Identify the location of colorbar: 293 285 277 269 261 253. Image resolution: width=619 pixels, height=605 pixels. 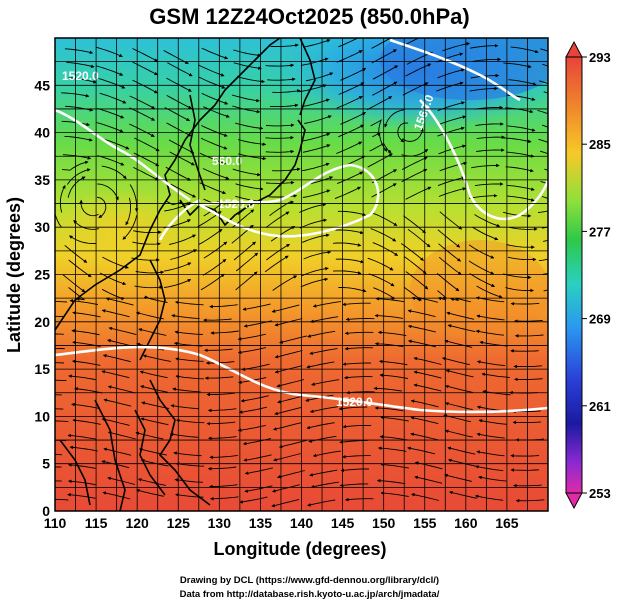
(588, 275).